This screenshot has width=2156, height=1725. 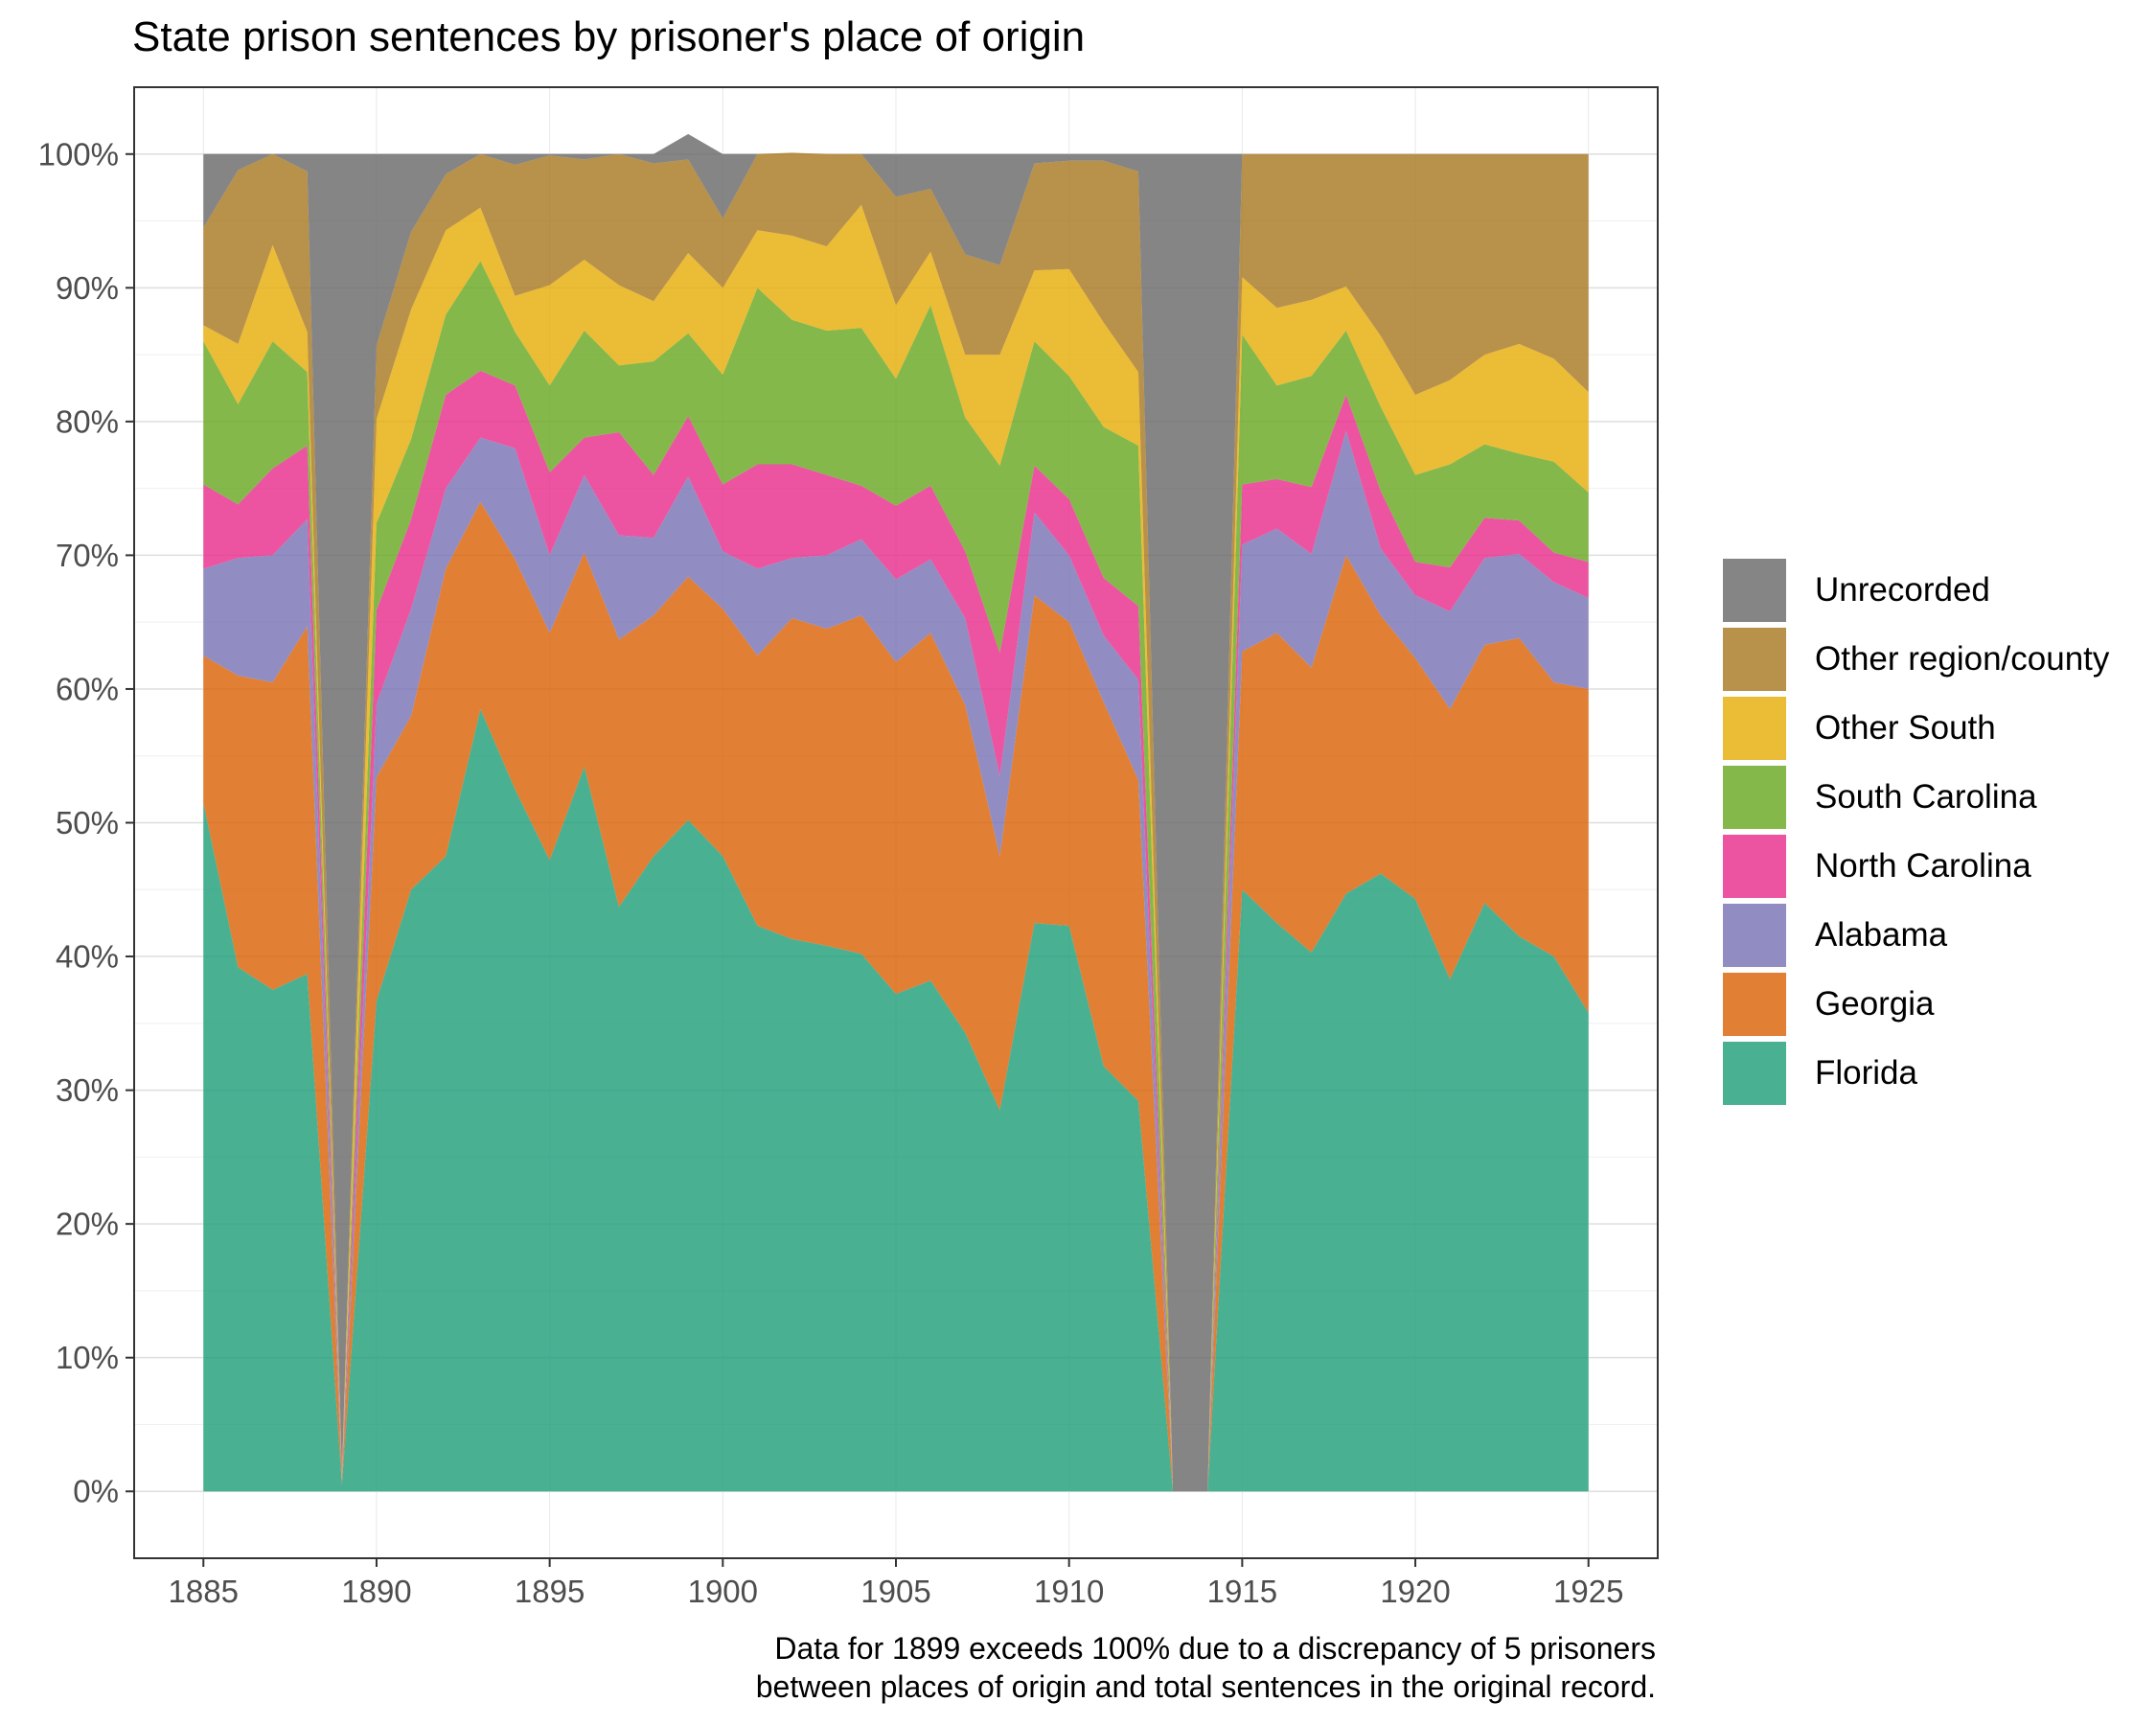 What do you see at coordinates (1963, 659) in the screenshot?
I see `legend-label: Other region/county` at bounding box center [1963, 659].